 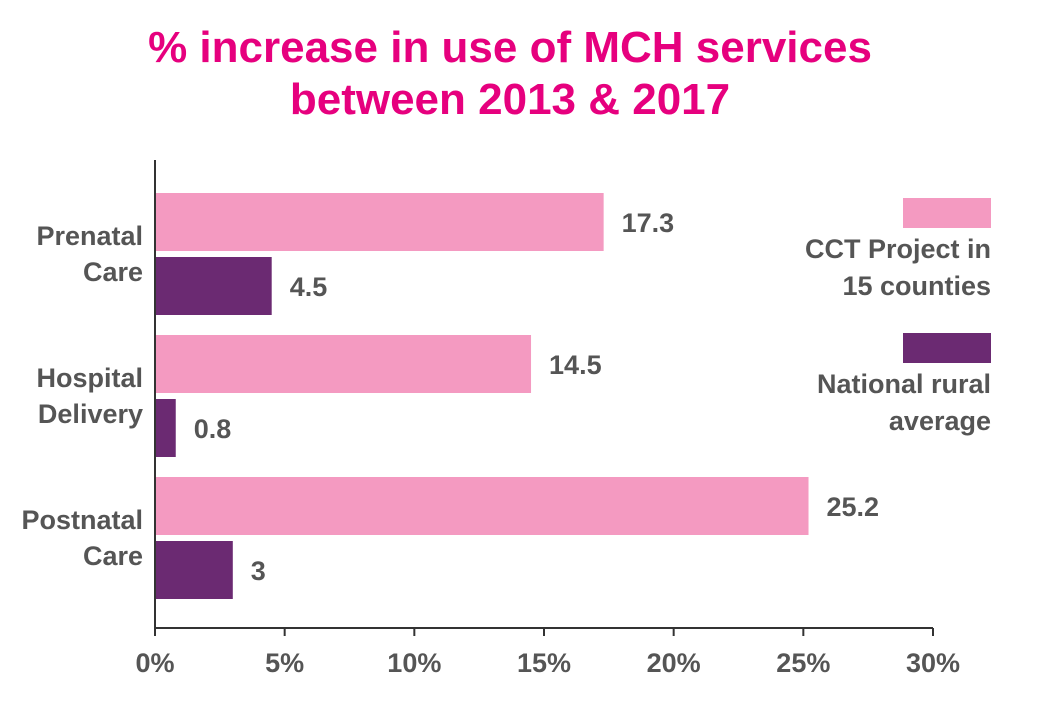 I want to click on chart-title-line-2: between 2013 & 2017, so click(x=510, y=99).